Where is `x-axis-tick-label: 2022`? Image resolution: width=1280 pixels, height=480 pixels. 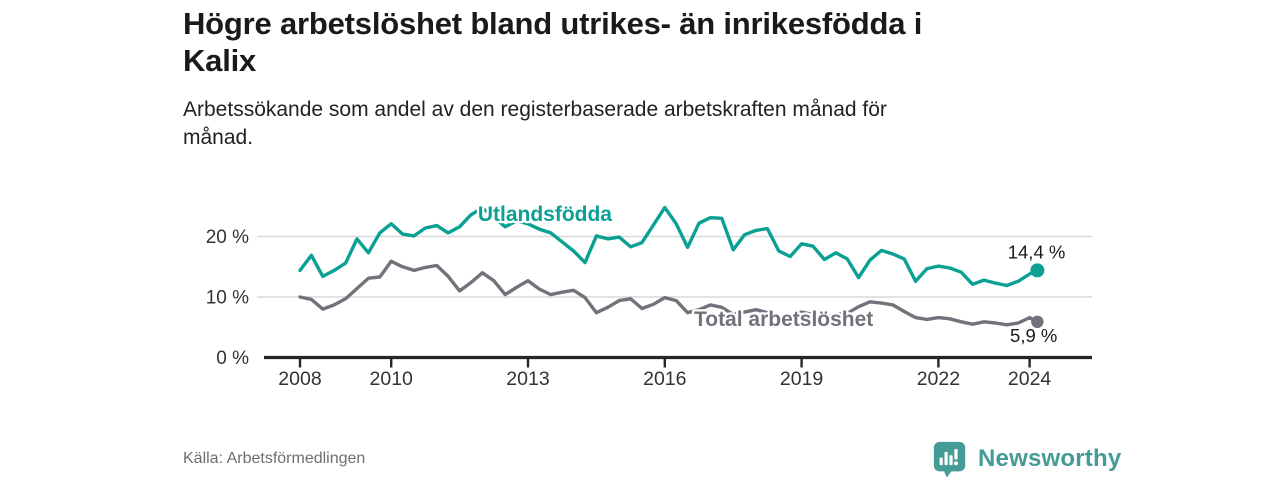 x-axis-tick-label: 2022 is located at coordinates (938, 379).